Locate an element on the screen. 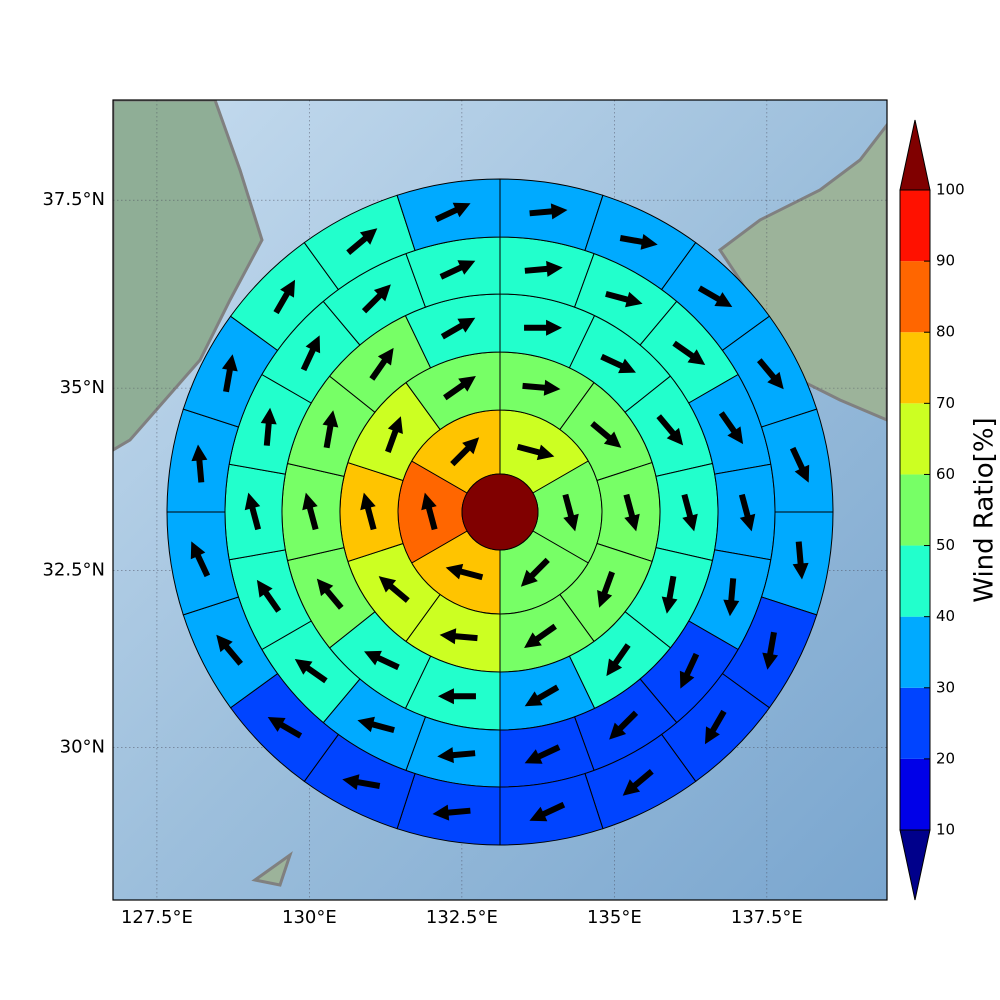 This screenshot has width=1000, height=1000. center-disk is located at coordinates (500, 512).